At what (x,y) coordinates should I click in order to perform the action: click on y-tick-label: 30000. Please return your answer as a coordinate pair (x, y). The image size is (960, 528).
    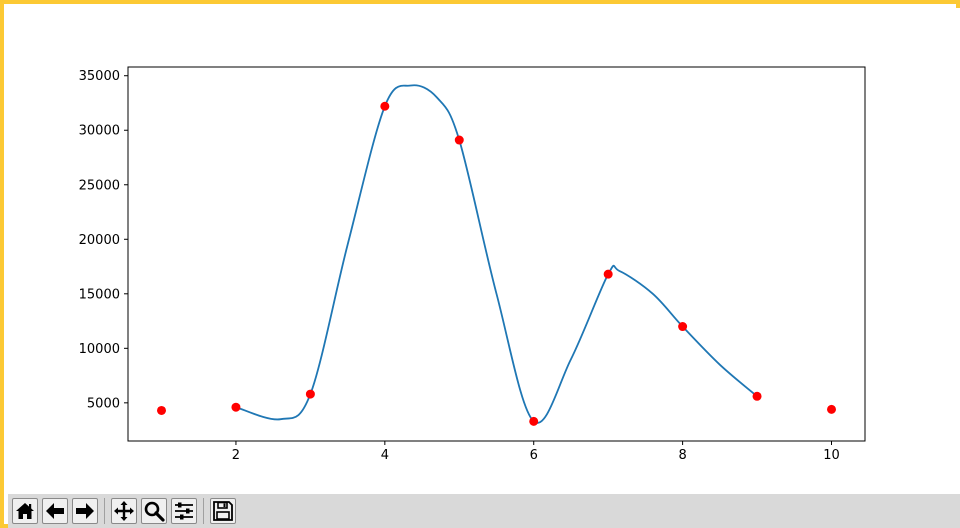
    Looking at the image, I should click on (99, 131).